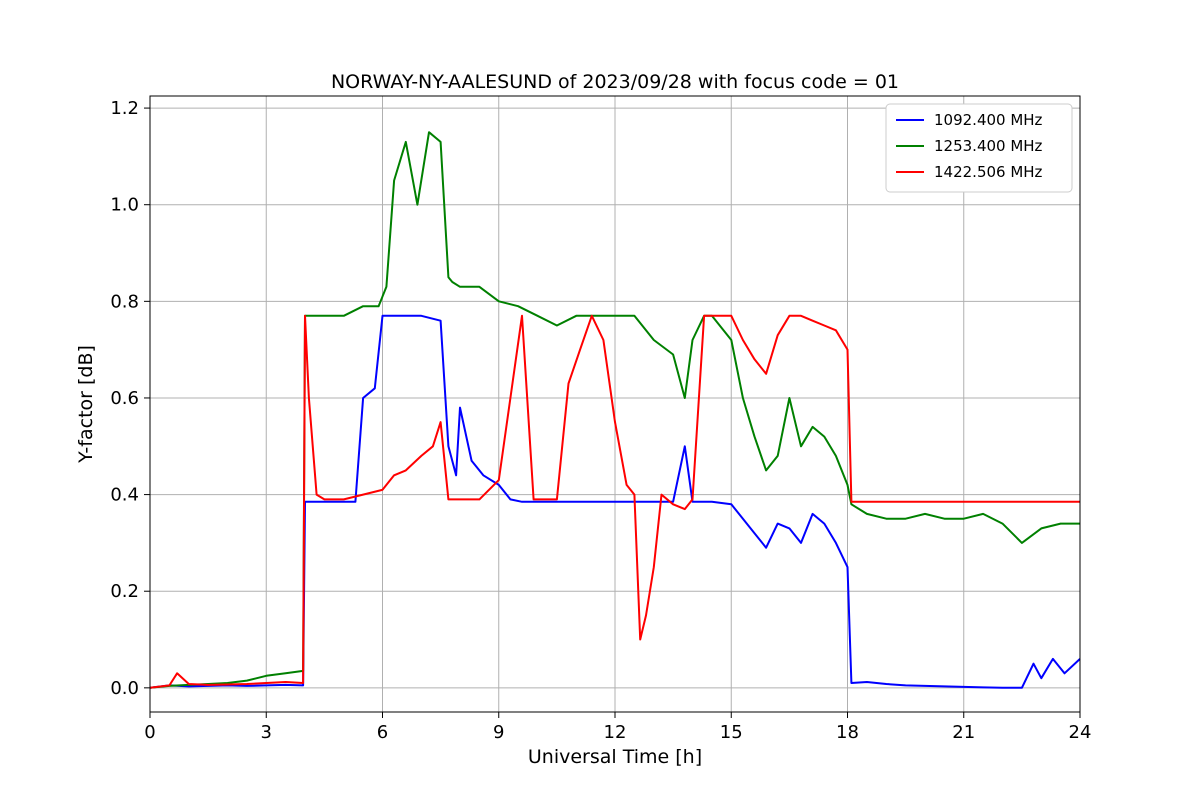  Describe the element at coordinates (149, 732) in the screenshot. I see `x-tick-label: 0` at that location.